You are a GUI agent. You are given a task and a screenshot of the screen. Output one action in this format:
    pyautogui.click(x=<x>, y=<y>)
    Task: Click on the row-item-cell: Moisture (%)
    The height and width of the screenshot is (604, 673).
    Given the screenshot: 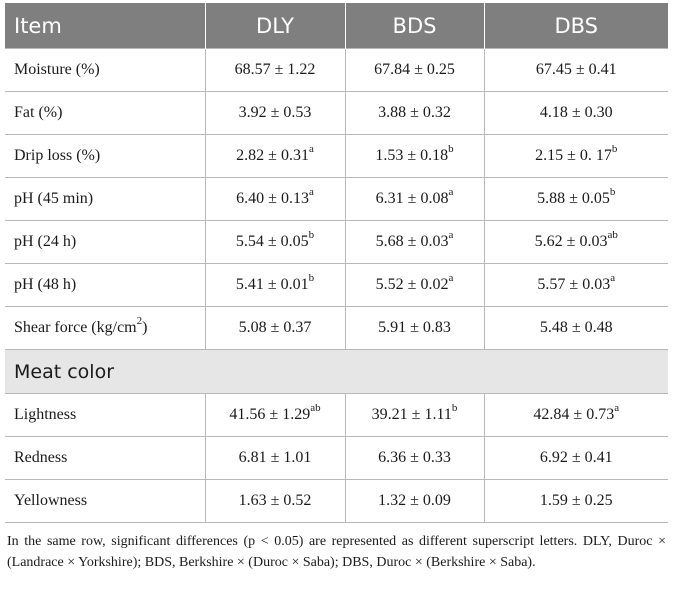 What is the action you would take?
    pyautogui.click(x=105, y=70)
    